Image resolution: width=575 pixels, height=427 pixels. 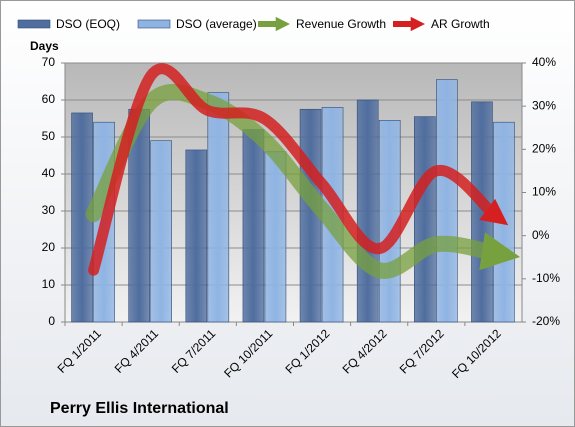 What do you see at coordinates (544, 62) in the screenshot?
I see `y2-tick-label: 40%` at bounding box center [544, 62].